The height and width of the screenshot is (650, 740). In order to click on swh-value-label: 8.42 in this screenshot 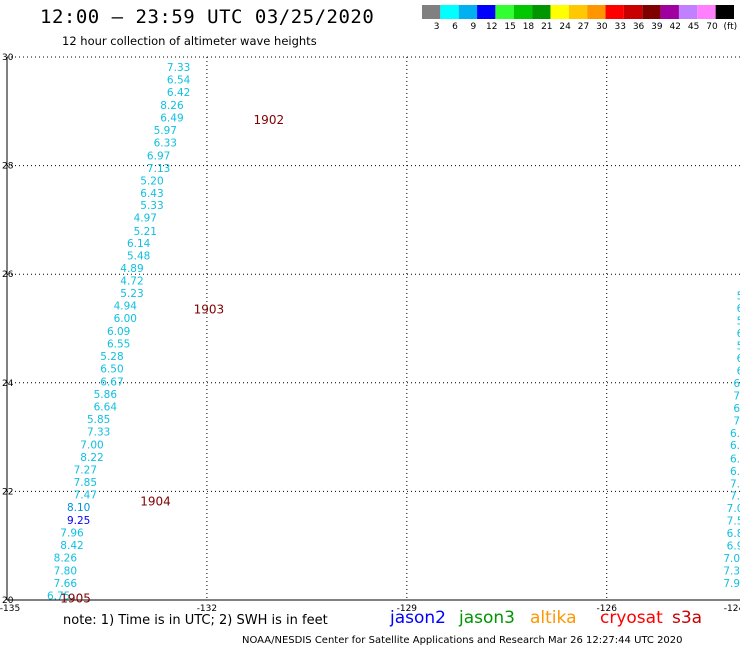, I will do `click(71, 546)`.